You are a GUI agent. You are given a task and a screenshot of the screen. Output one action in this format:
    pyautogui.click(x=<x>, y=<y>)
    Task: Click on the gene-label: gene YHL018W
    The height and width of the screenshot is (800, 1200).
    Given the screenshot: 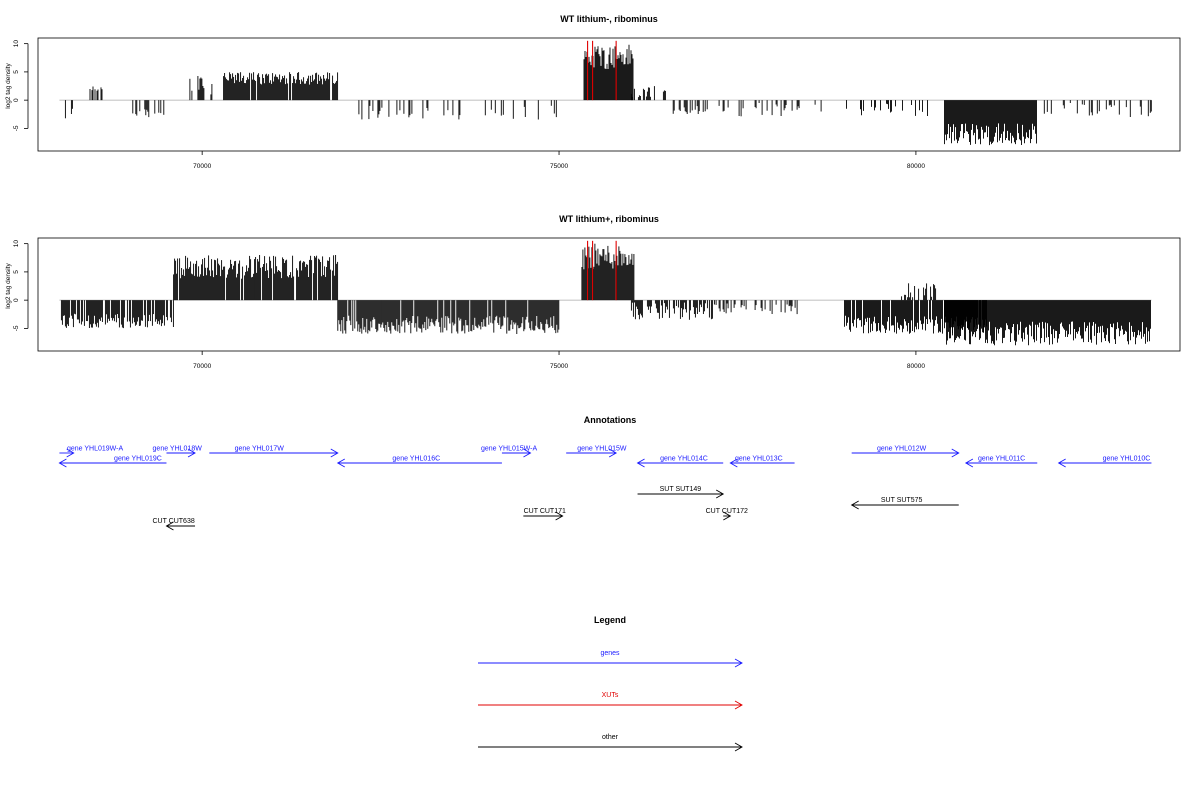 What is the action you would take?
    pyautogui.click(x=178, y=449)
    